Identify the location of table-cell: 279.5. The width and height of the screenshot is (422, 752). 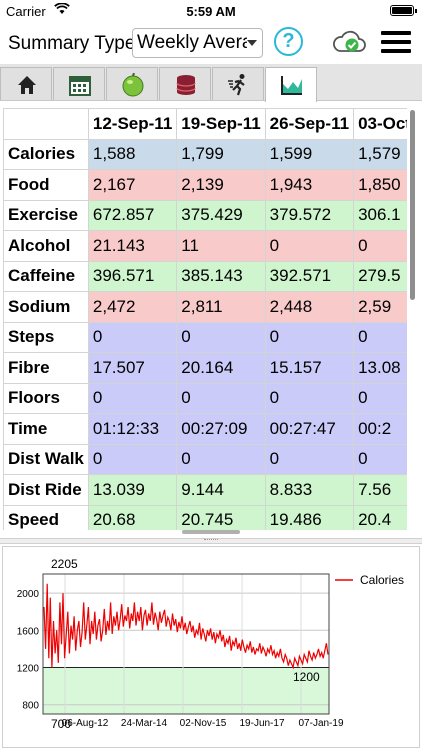
(380, 276).